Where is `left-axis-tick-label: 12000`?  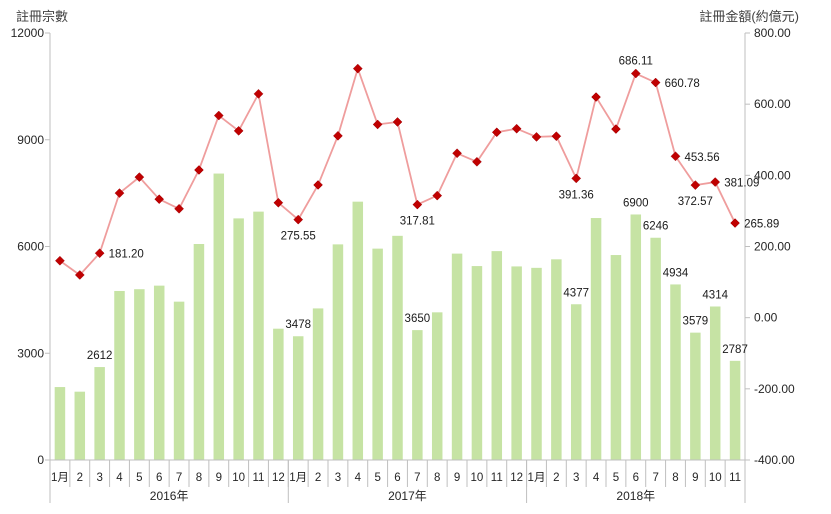 left-axis-tick-label: 12000 is located at coordinates (28, 33).